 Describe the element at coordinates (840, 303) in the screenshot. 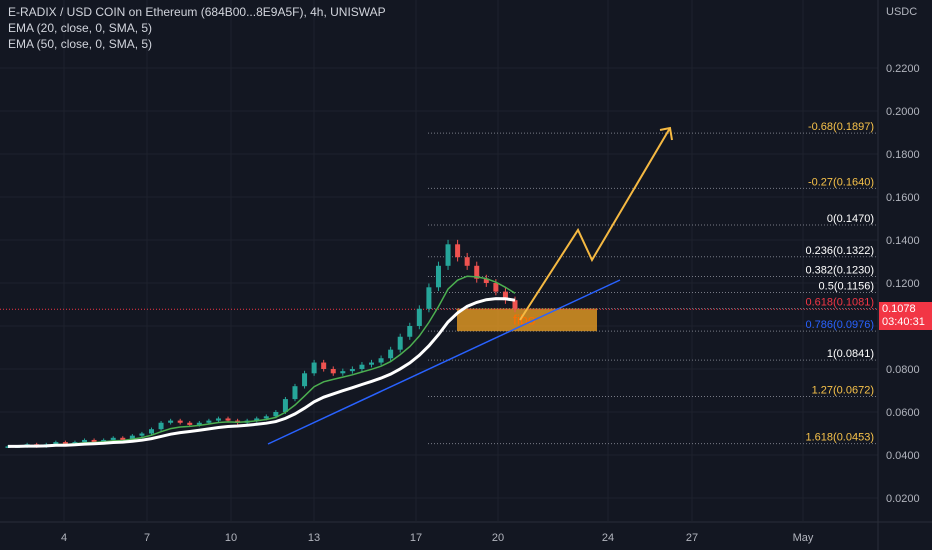

I see `fib-level-label: 0.618(0.1081)` at that location.